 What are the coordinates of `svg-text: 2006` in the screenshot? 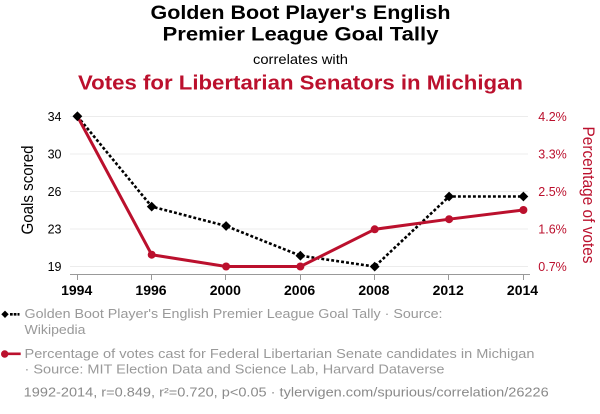 It's located at (299, 290).